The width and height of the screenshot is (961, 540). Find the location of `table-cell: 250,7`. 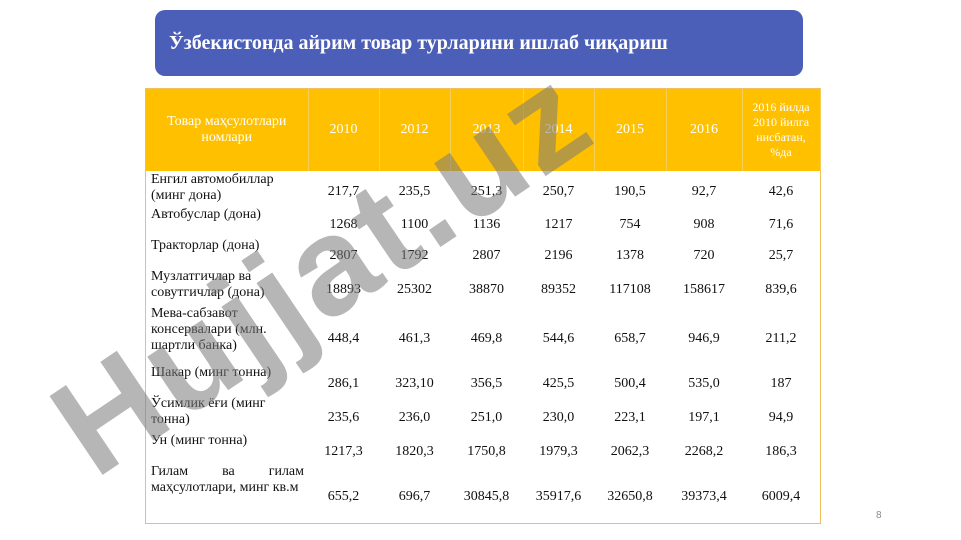

table-cell: 250,7 is located at coordinates (558, 192).